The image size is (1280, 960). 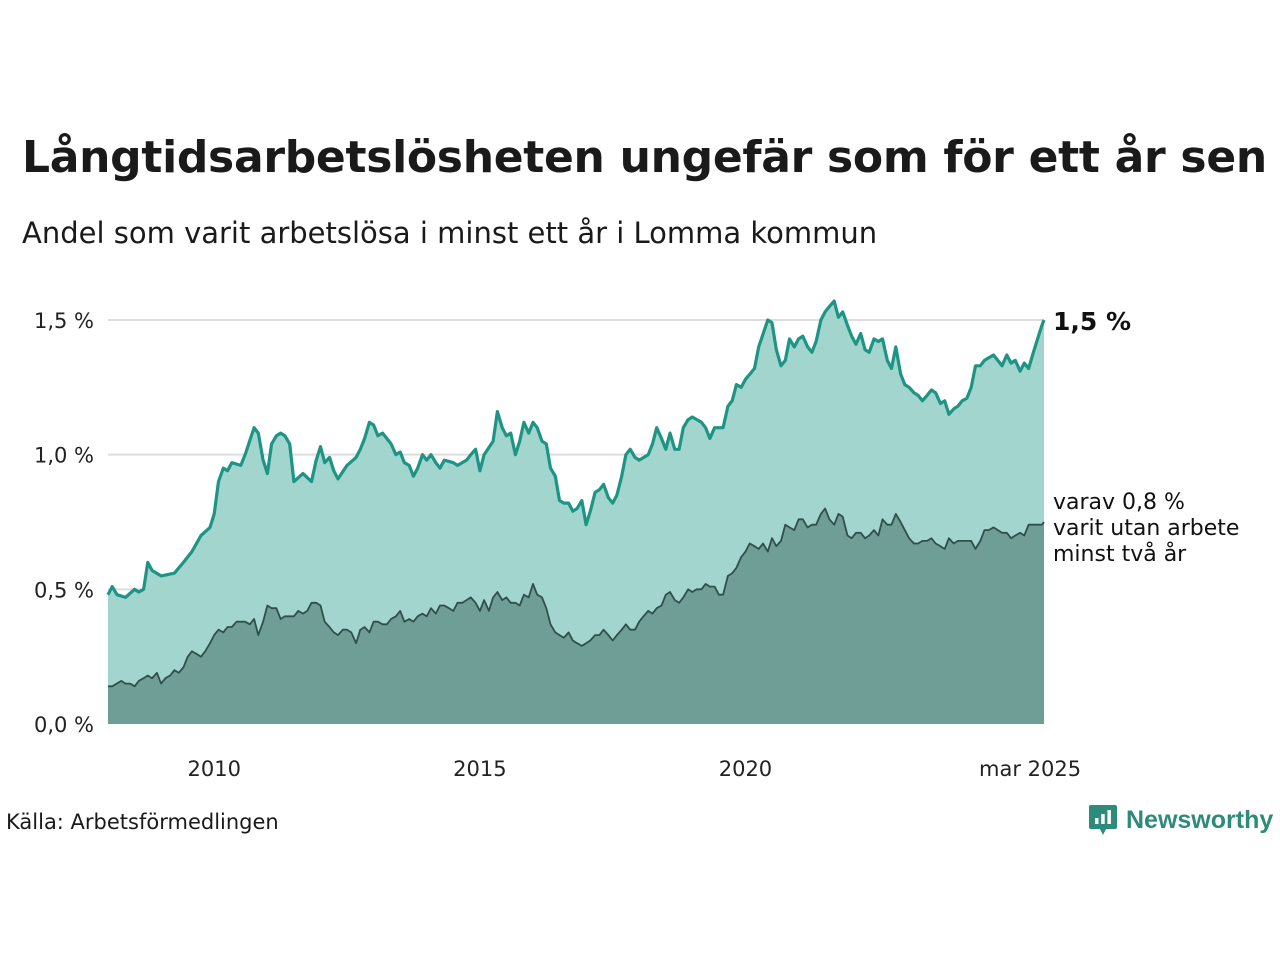 I want to click on newsworthy-logo-icon, so click(x=1103, y=820).